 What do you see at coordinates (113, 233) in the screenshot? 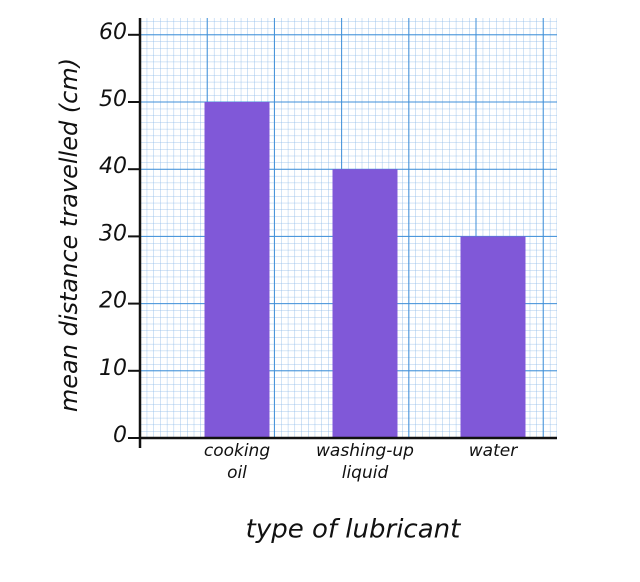
I see `y-tick-label: 30` at bounding box center [113, 233].